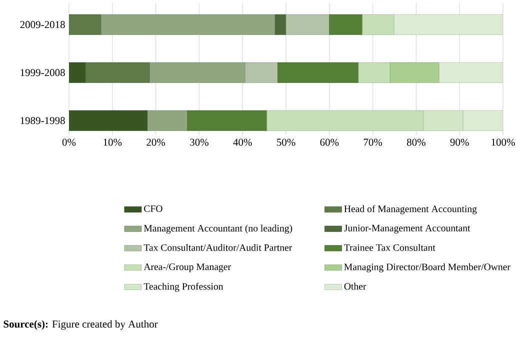  Describe the element at coordinates (187, 268) in the screenshot. I see `legend-label: Area-/Group Manager` at that location.